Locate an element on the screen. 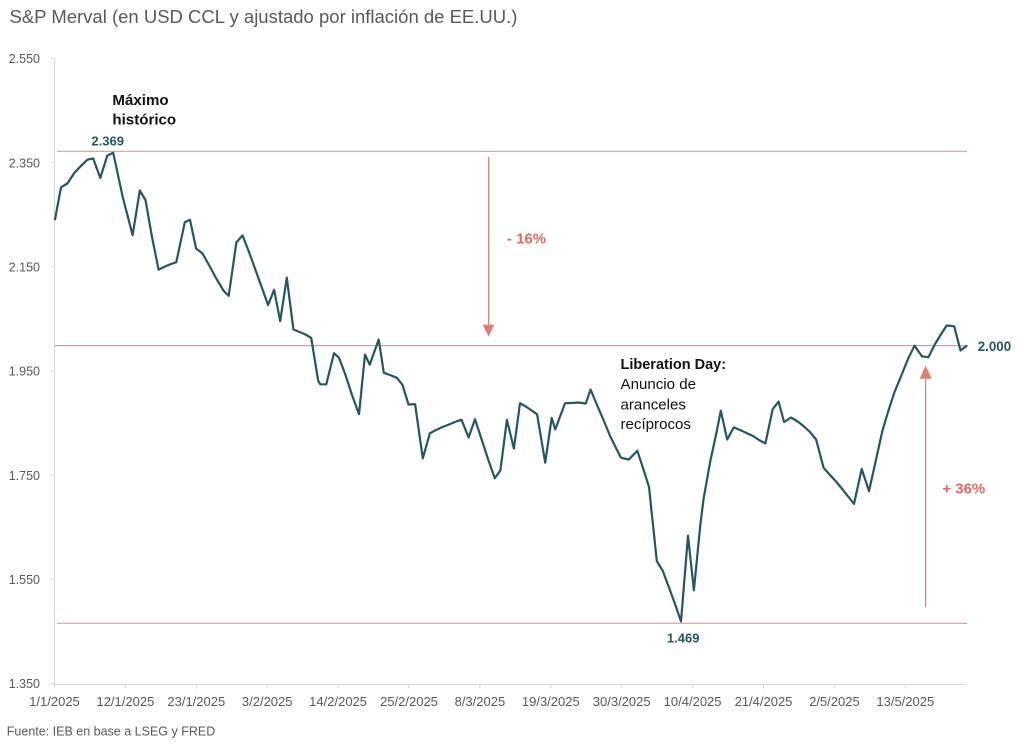 The width and height of the screenshot is (1024, 749). svg-text: aranceles is located at coordinates (653, 404).